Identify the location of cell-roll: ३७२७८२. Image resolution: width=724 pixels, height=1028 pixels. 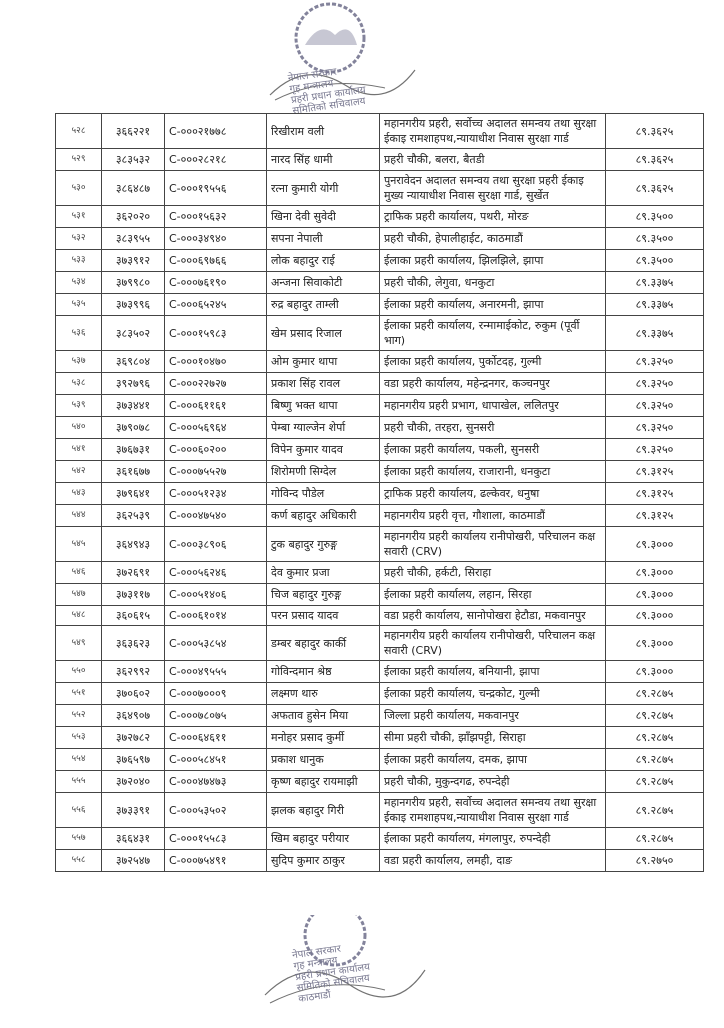
(133, 737).